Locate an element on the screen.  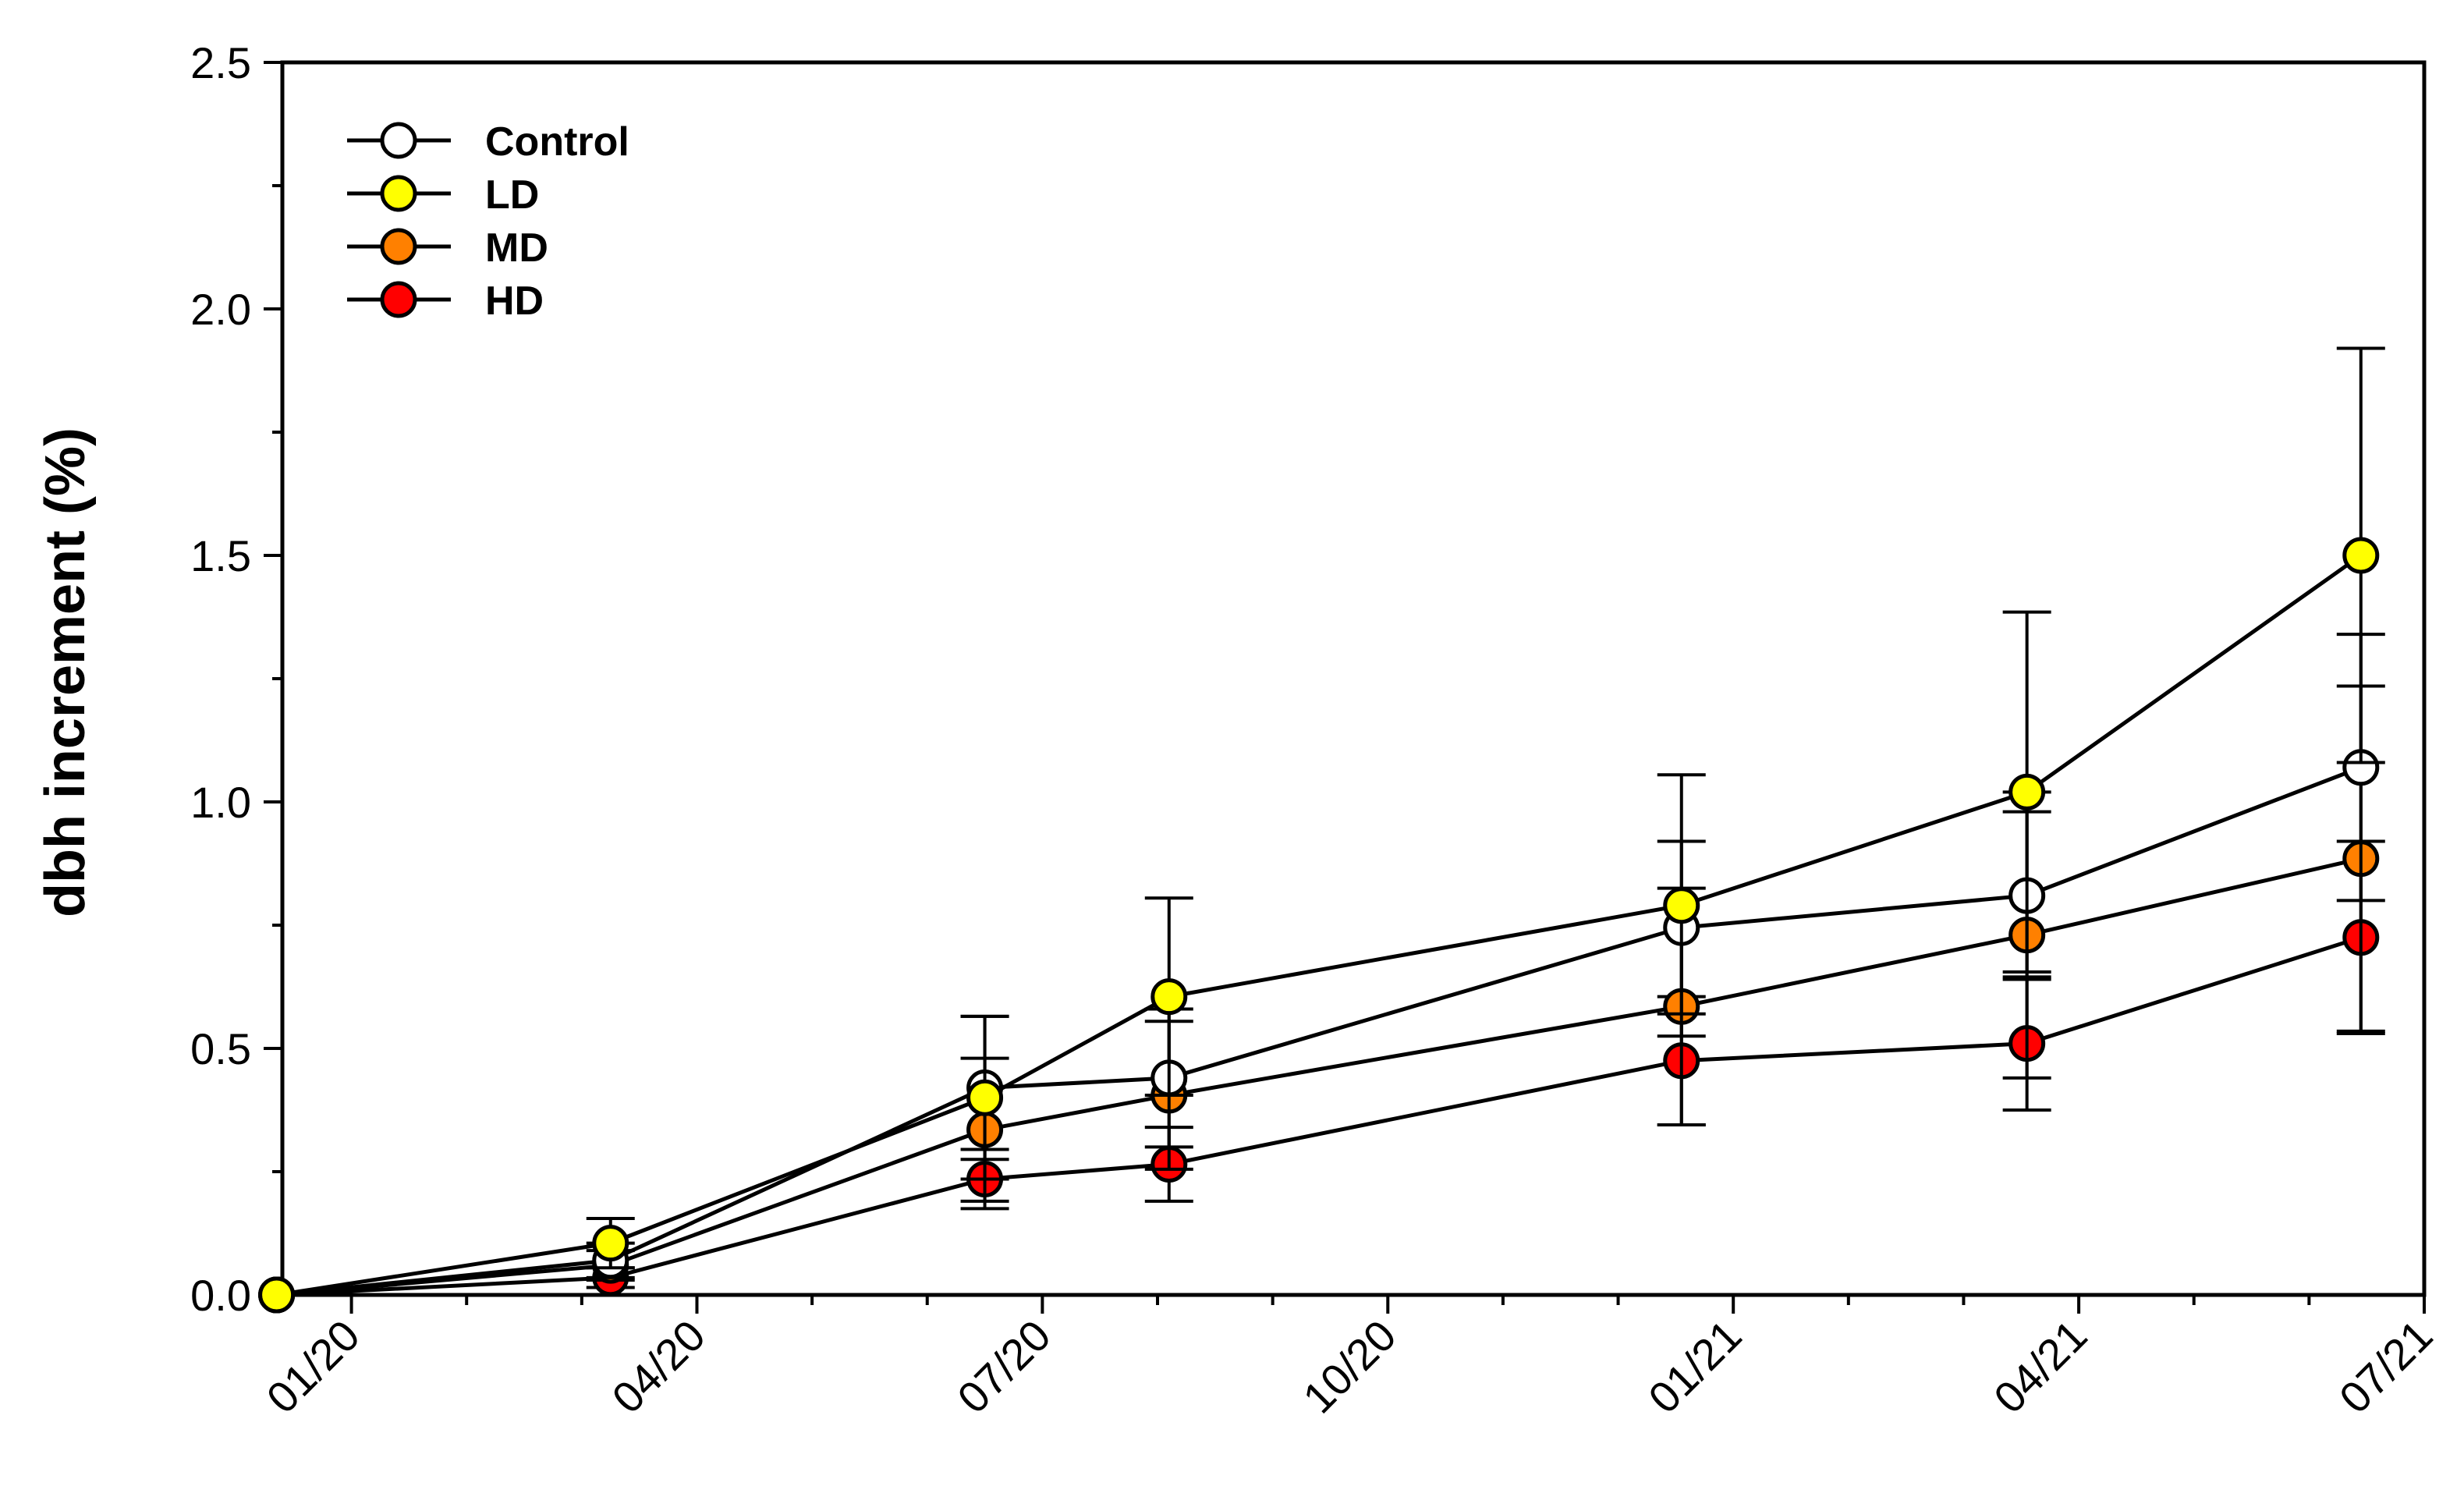
y-tick-label: 0.5 is located at coordinates (220, 1048).